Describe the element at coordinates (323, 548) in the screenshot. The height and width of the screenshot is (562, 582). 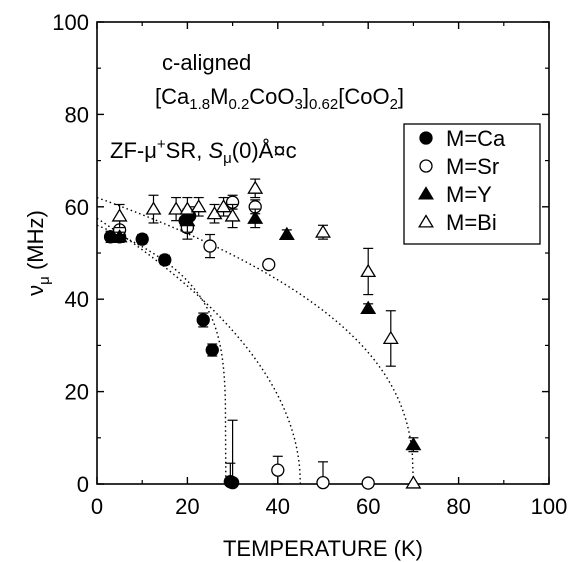
I see `x-axis-title: TEMPERATURE (K)` at that location.